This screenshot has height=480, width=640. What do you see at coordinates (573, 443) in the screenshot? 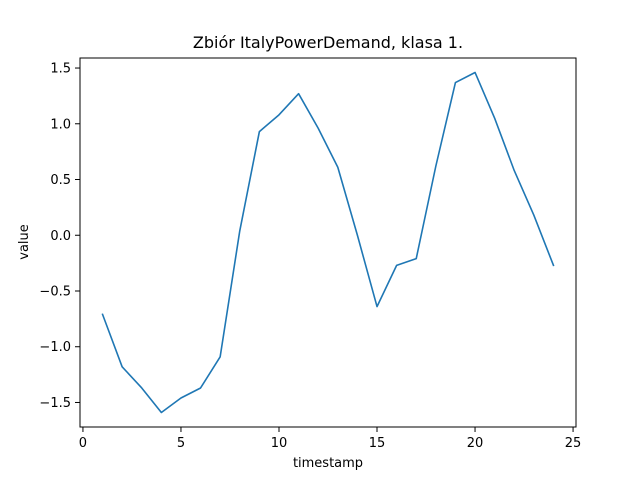
I see `x-tick-label: 25` at bounding box center [573, 443].